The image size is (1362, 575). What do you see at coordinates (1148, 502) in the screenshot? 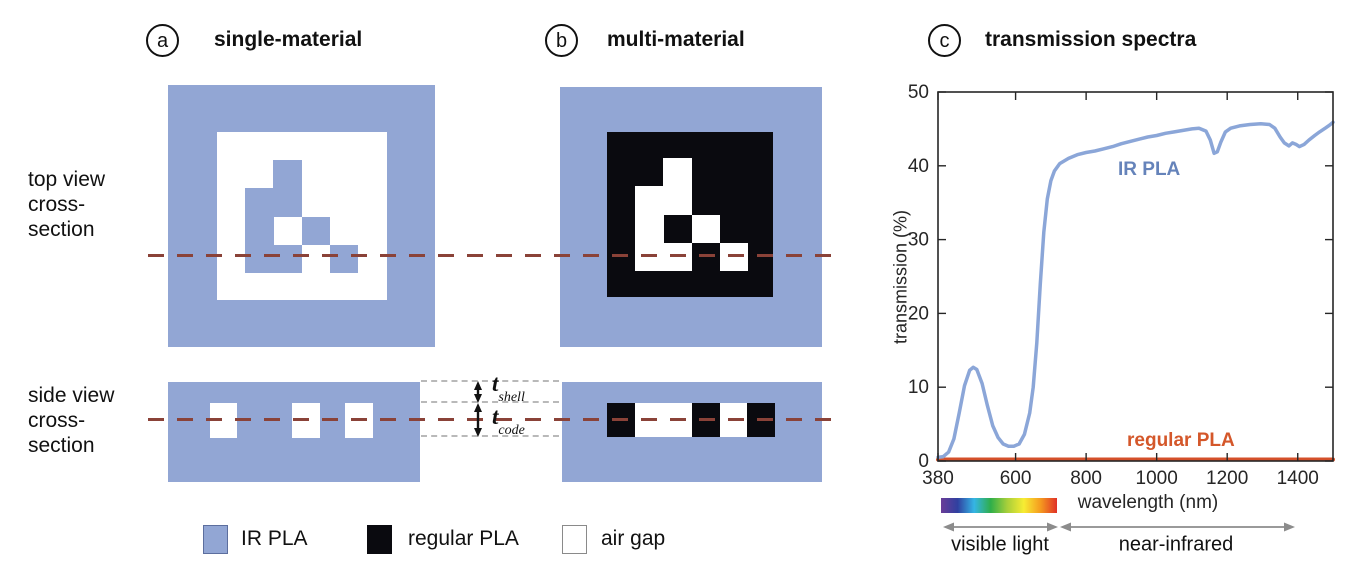
I see `x-axis-label: wavelength (nm)` at bounding box center [1148, 502].